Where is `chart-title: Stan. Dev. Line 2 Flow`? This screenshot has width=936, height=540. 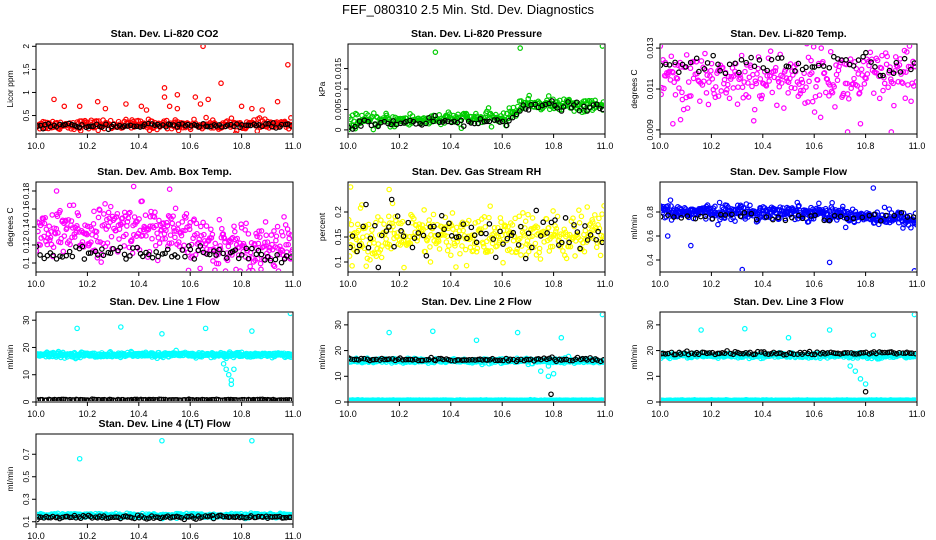
chart-title: Stan. Dev. Line 2 Flow is located at coordinates (476, 302).